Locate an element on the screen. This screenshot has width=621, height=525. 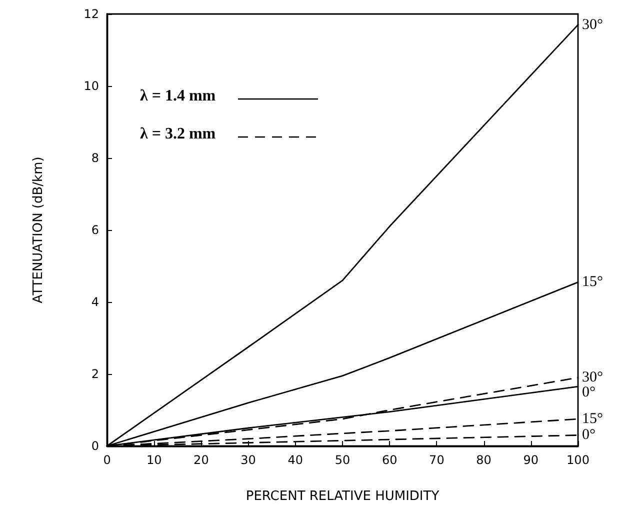
x-tick-label: 20 is located at coordinates (201, 460).